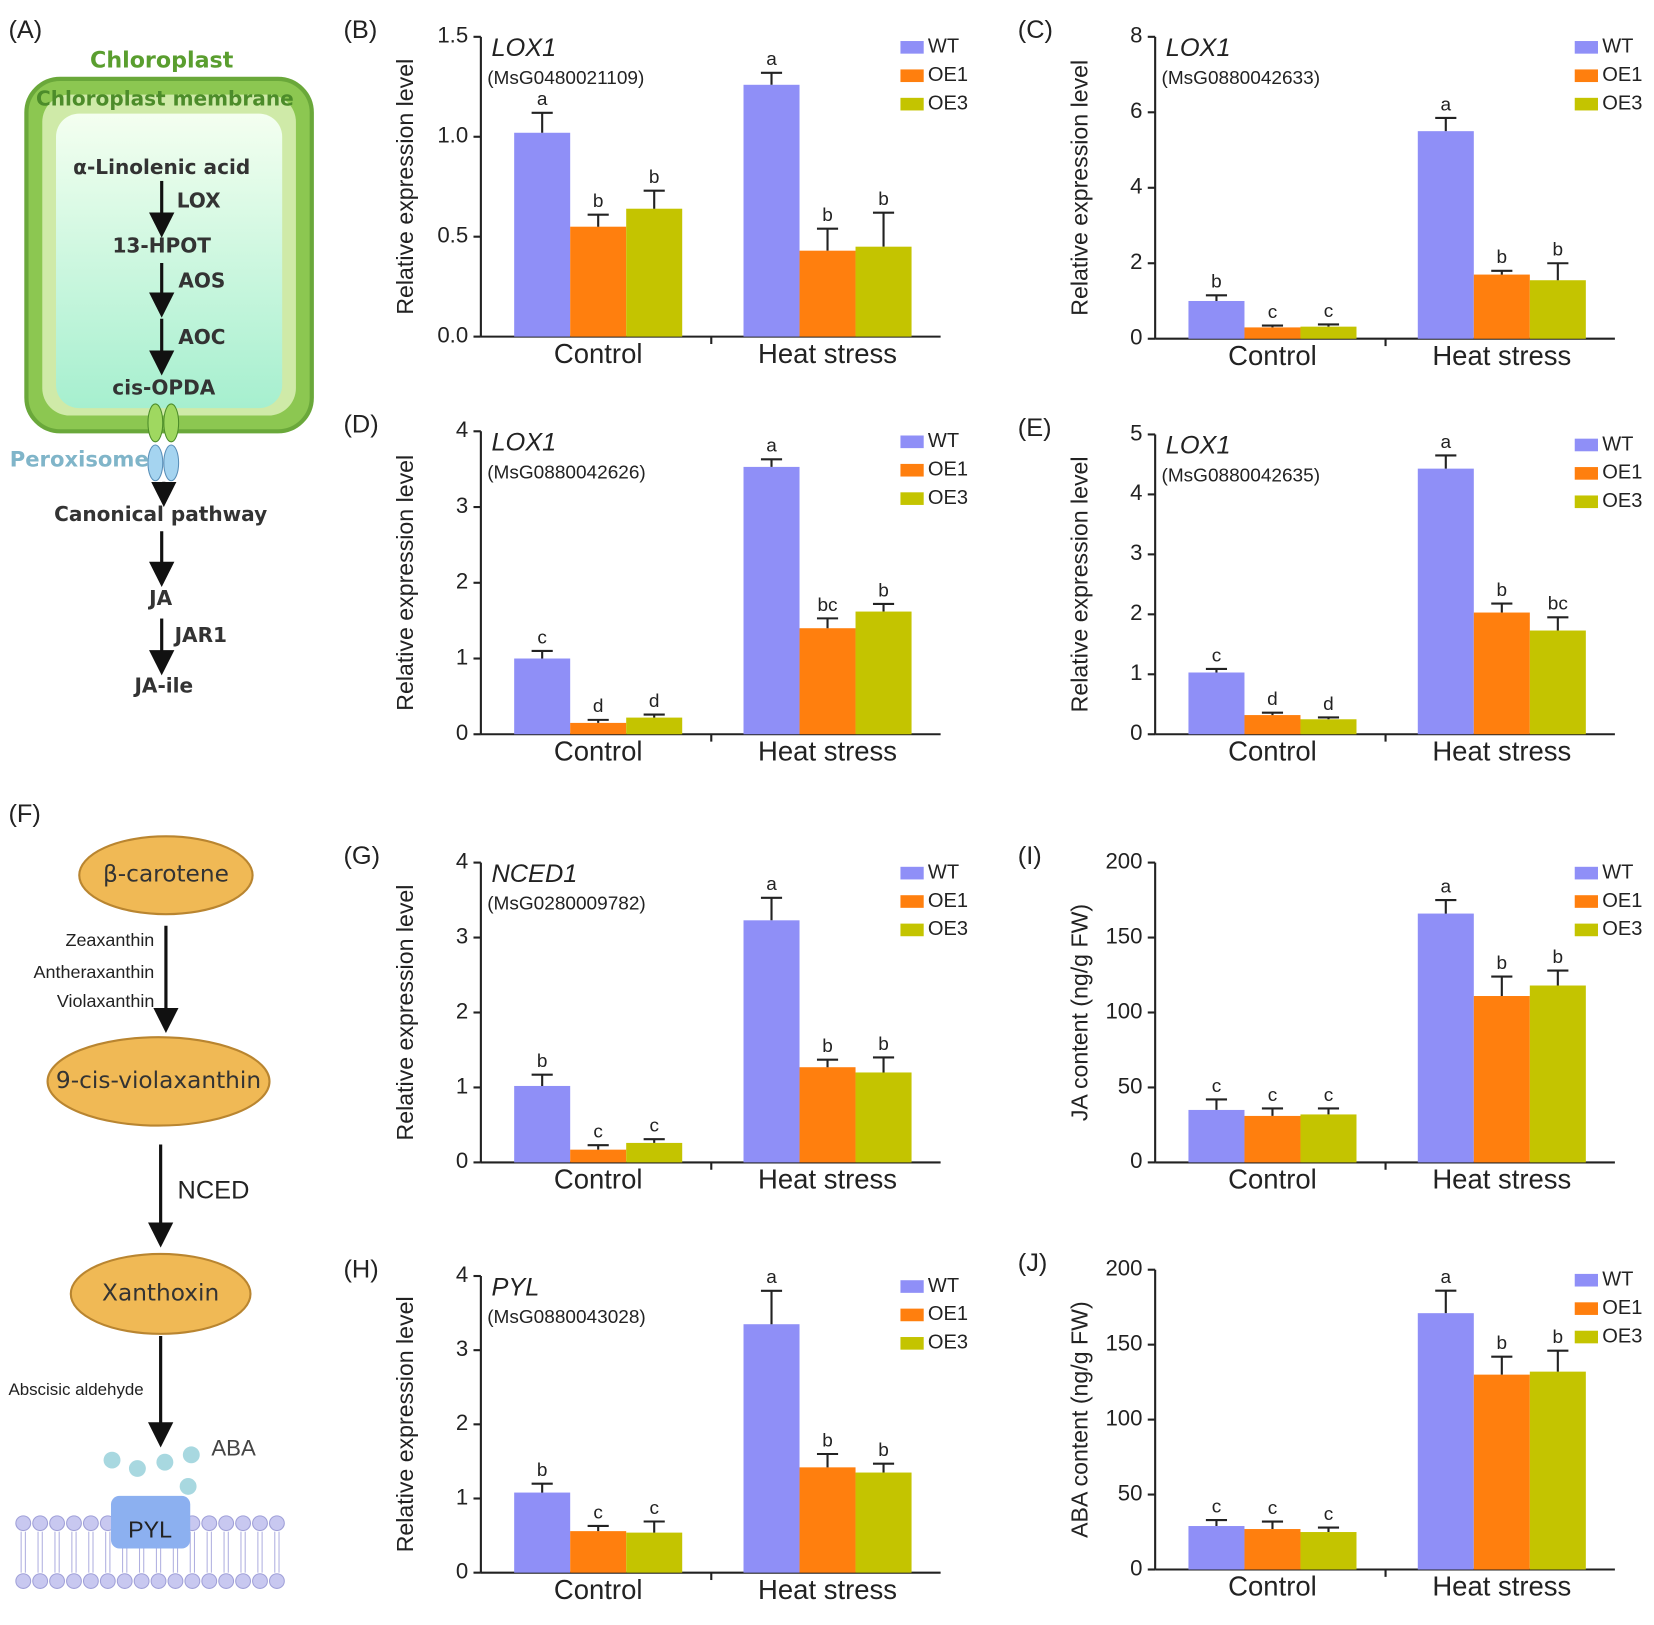 This screenshot has height=1625, width=1654. I want to click on gene-id: (MsG0880043028), so click(566, 1317).